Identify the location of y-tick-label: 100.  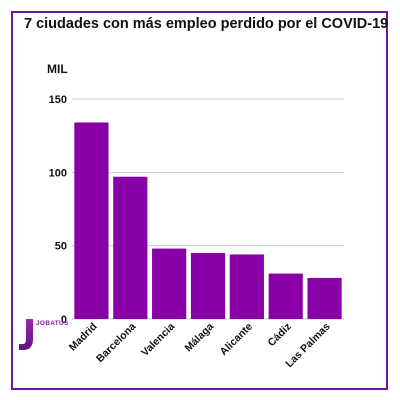
(58, 173).